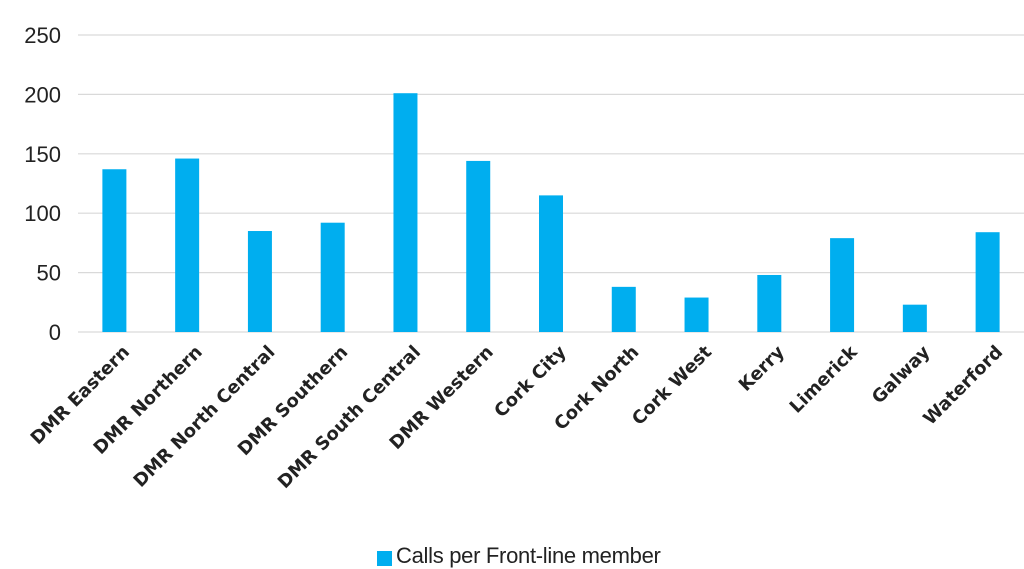  What do you see at coordinates (55, 332) in the screenshot?
I see `y-tick-label: 0` at bounding box center [55, 332].